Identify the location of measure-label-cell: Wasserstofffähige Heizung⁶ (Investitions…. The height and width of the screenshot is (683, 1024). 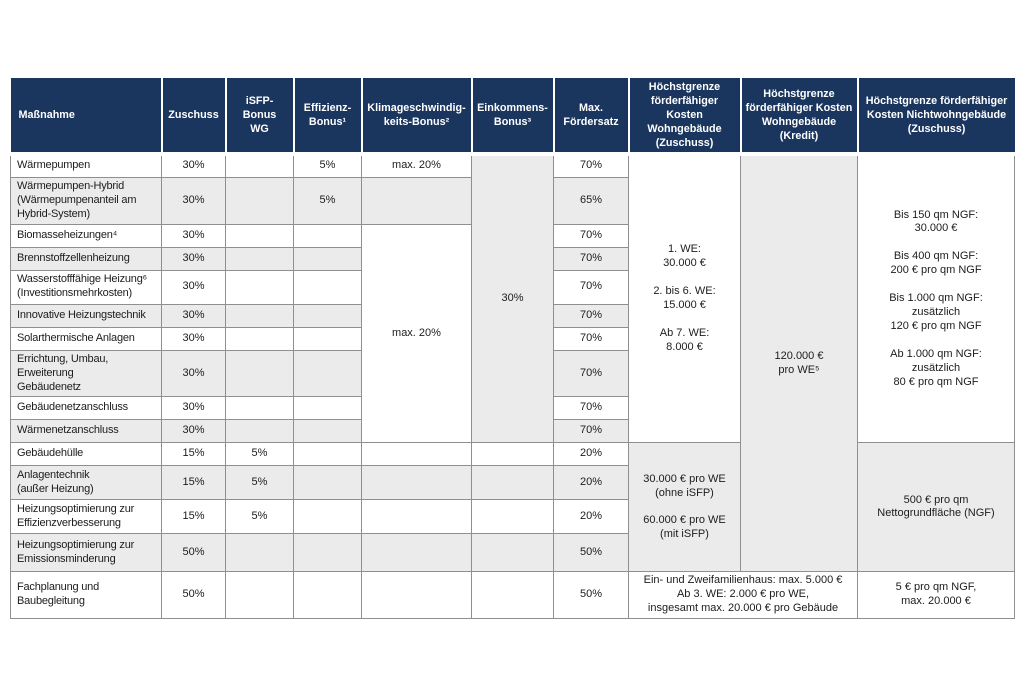
(86, 287).